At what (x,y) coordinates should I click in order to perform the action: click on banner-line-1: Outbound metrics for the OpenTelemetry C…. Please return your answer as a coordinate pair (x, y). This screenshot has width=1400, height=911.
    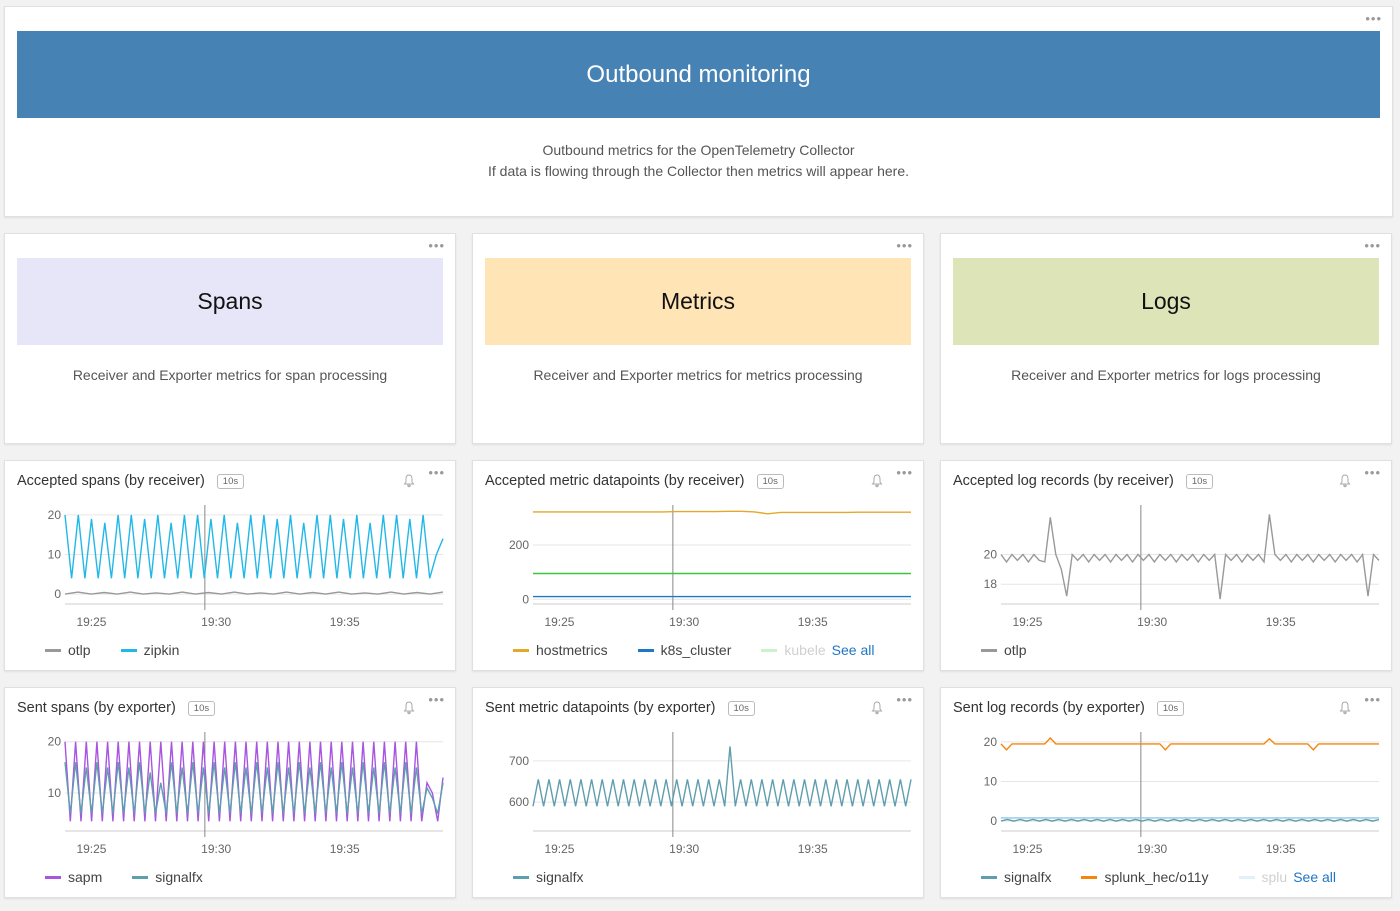
    Looking at the image, I should click on (698, 150).